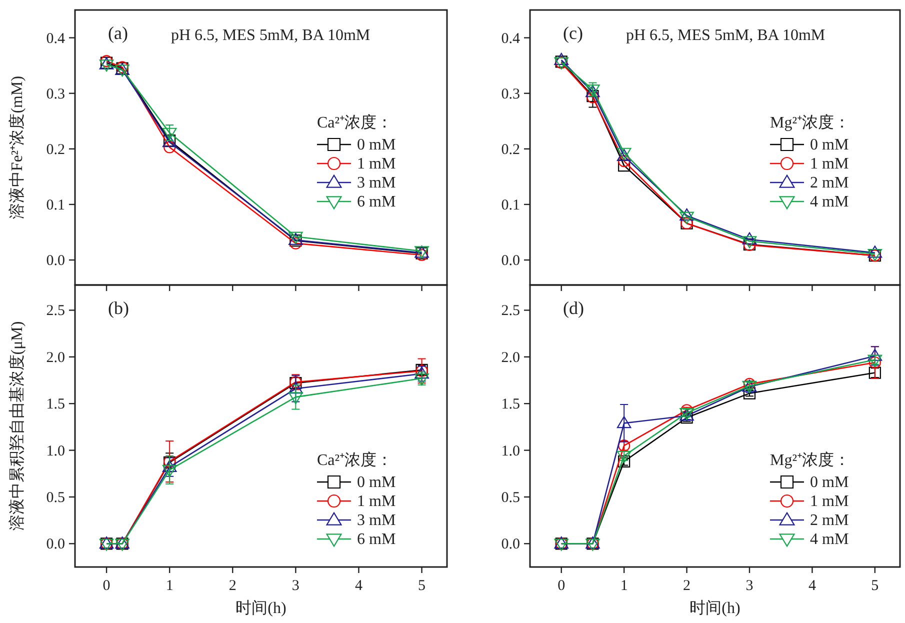  What do you see at coordinates (118, 308) in the screenshot?
I see `annotation: (b)` at bounding box center [118, 308].